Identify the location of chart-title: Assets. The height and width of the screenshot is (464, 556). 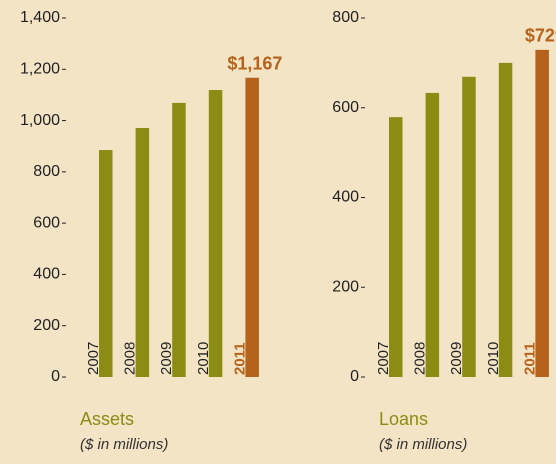
(107, 419).